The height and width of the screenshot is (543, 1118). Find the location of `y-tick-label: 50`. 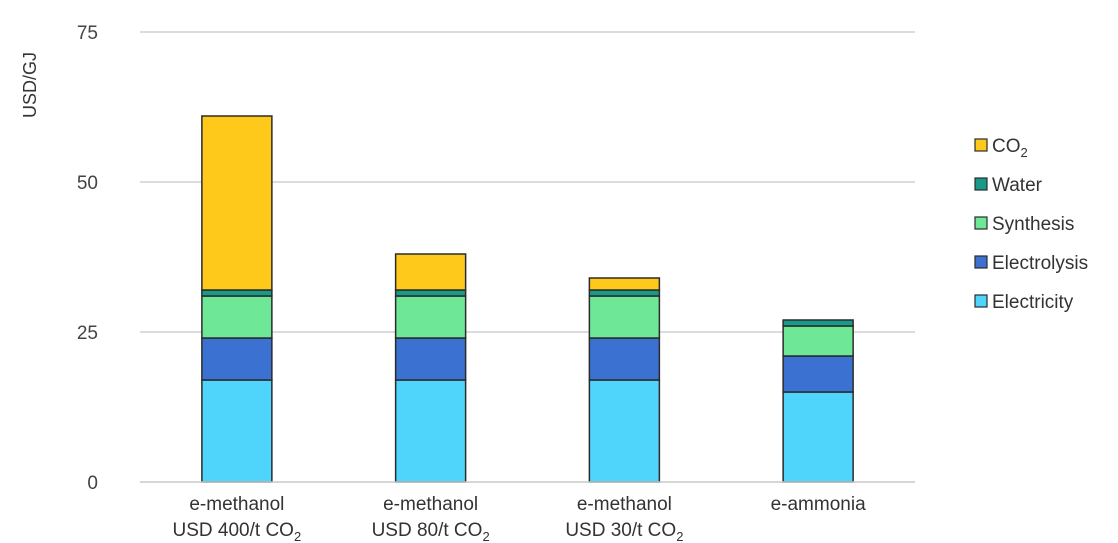

y-tick-label: 50 is located at coordinates (87, 183).